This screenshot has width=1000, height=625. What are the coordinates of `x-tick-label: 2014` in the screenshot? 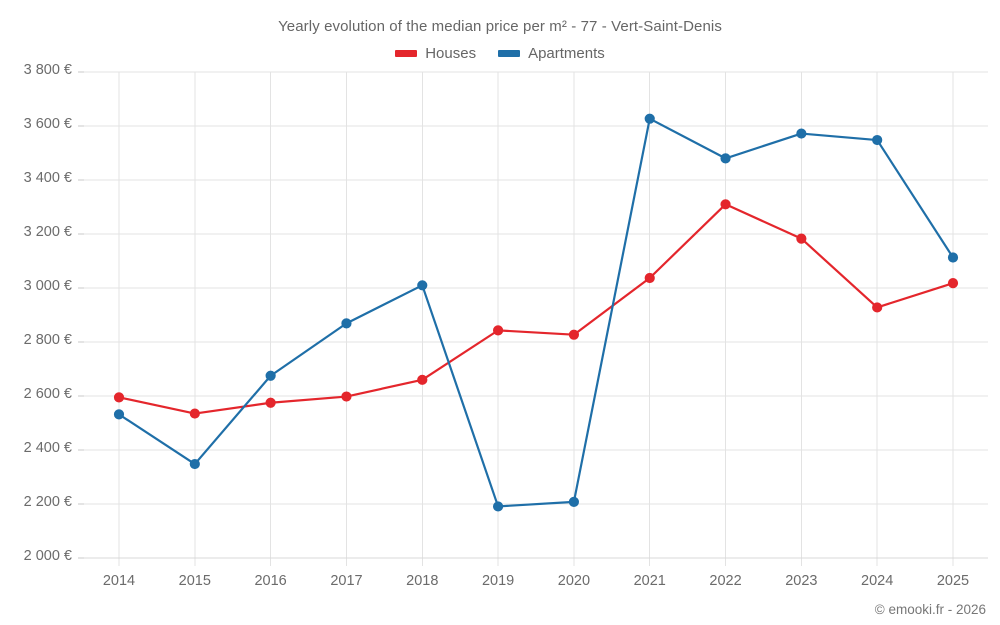 It's located at (119, 581).